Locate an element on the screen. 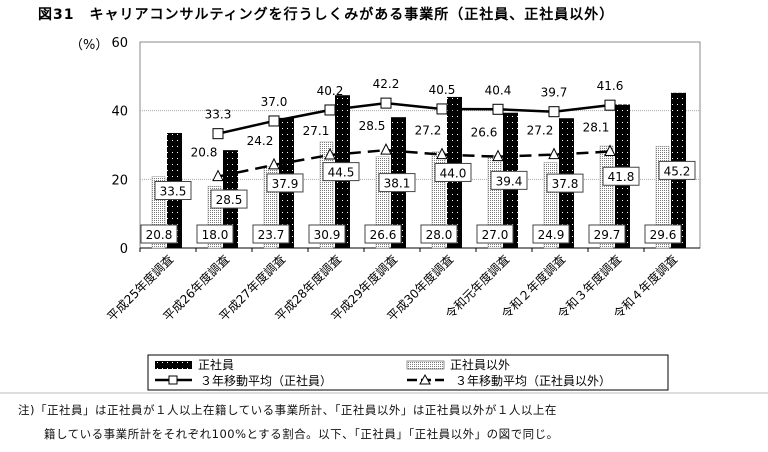 The width and height of the screenshot is (768, 452). label-seishain: 39.4 is located at coordinates (509, 180).